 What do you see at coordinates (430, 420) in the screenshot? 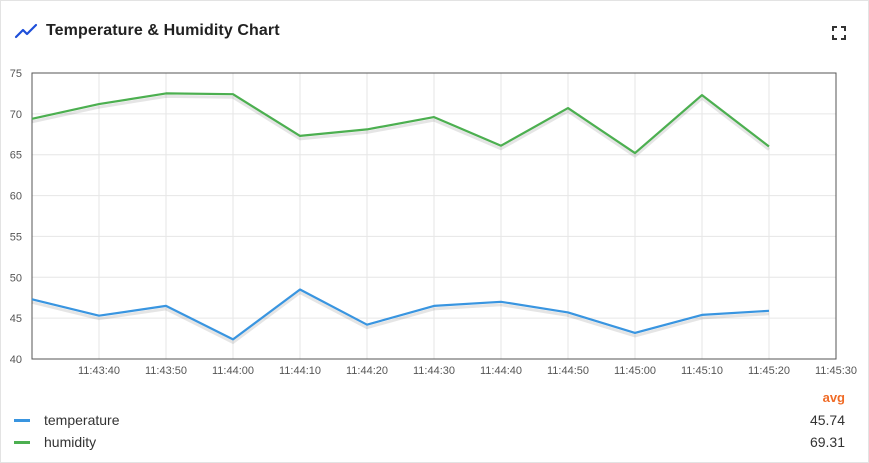
I see `legend-row-temperature: temperature 45.74` at bounding box center [430, 420].